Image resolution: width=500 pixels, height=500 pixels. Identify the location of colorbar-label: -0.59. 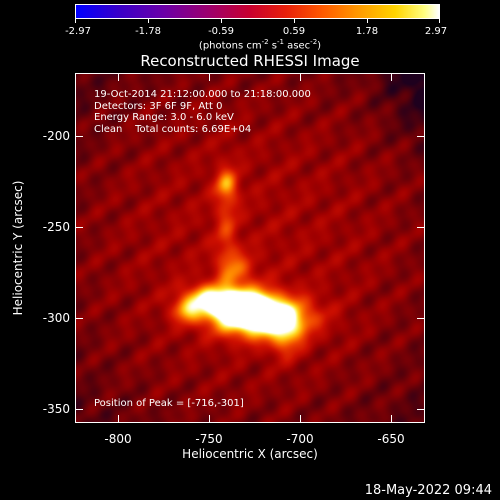
(221, 31).